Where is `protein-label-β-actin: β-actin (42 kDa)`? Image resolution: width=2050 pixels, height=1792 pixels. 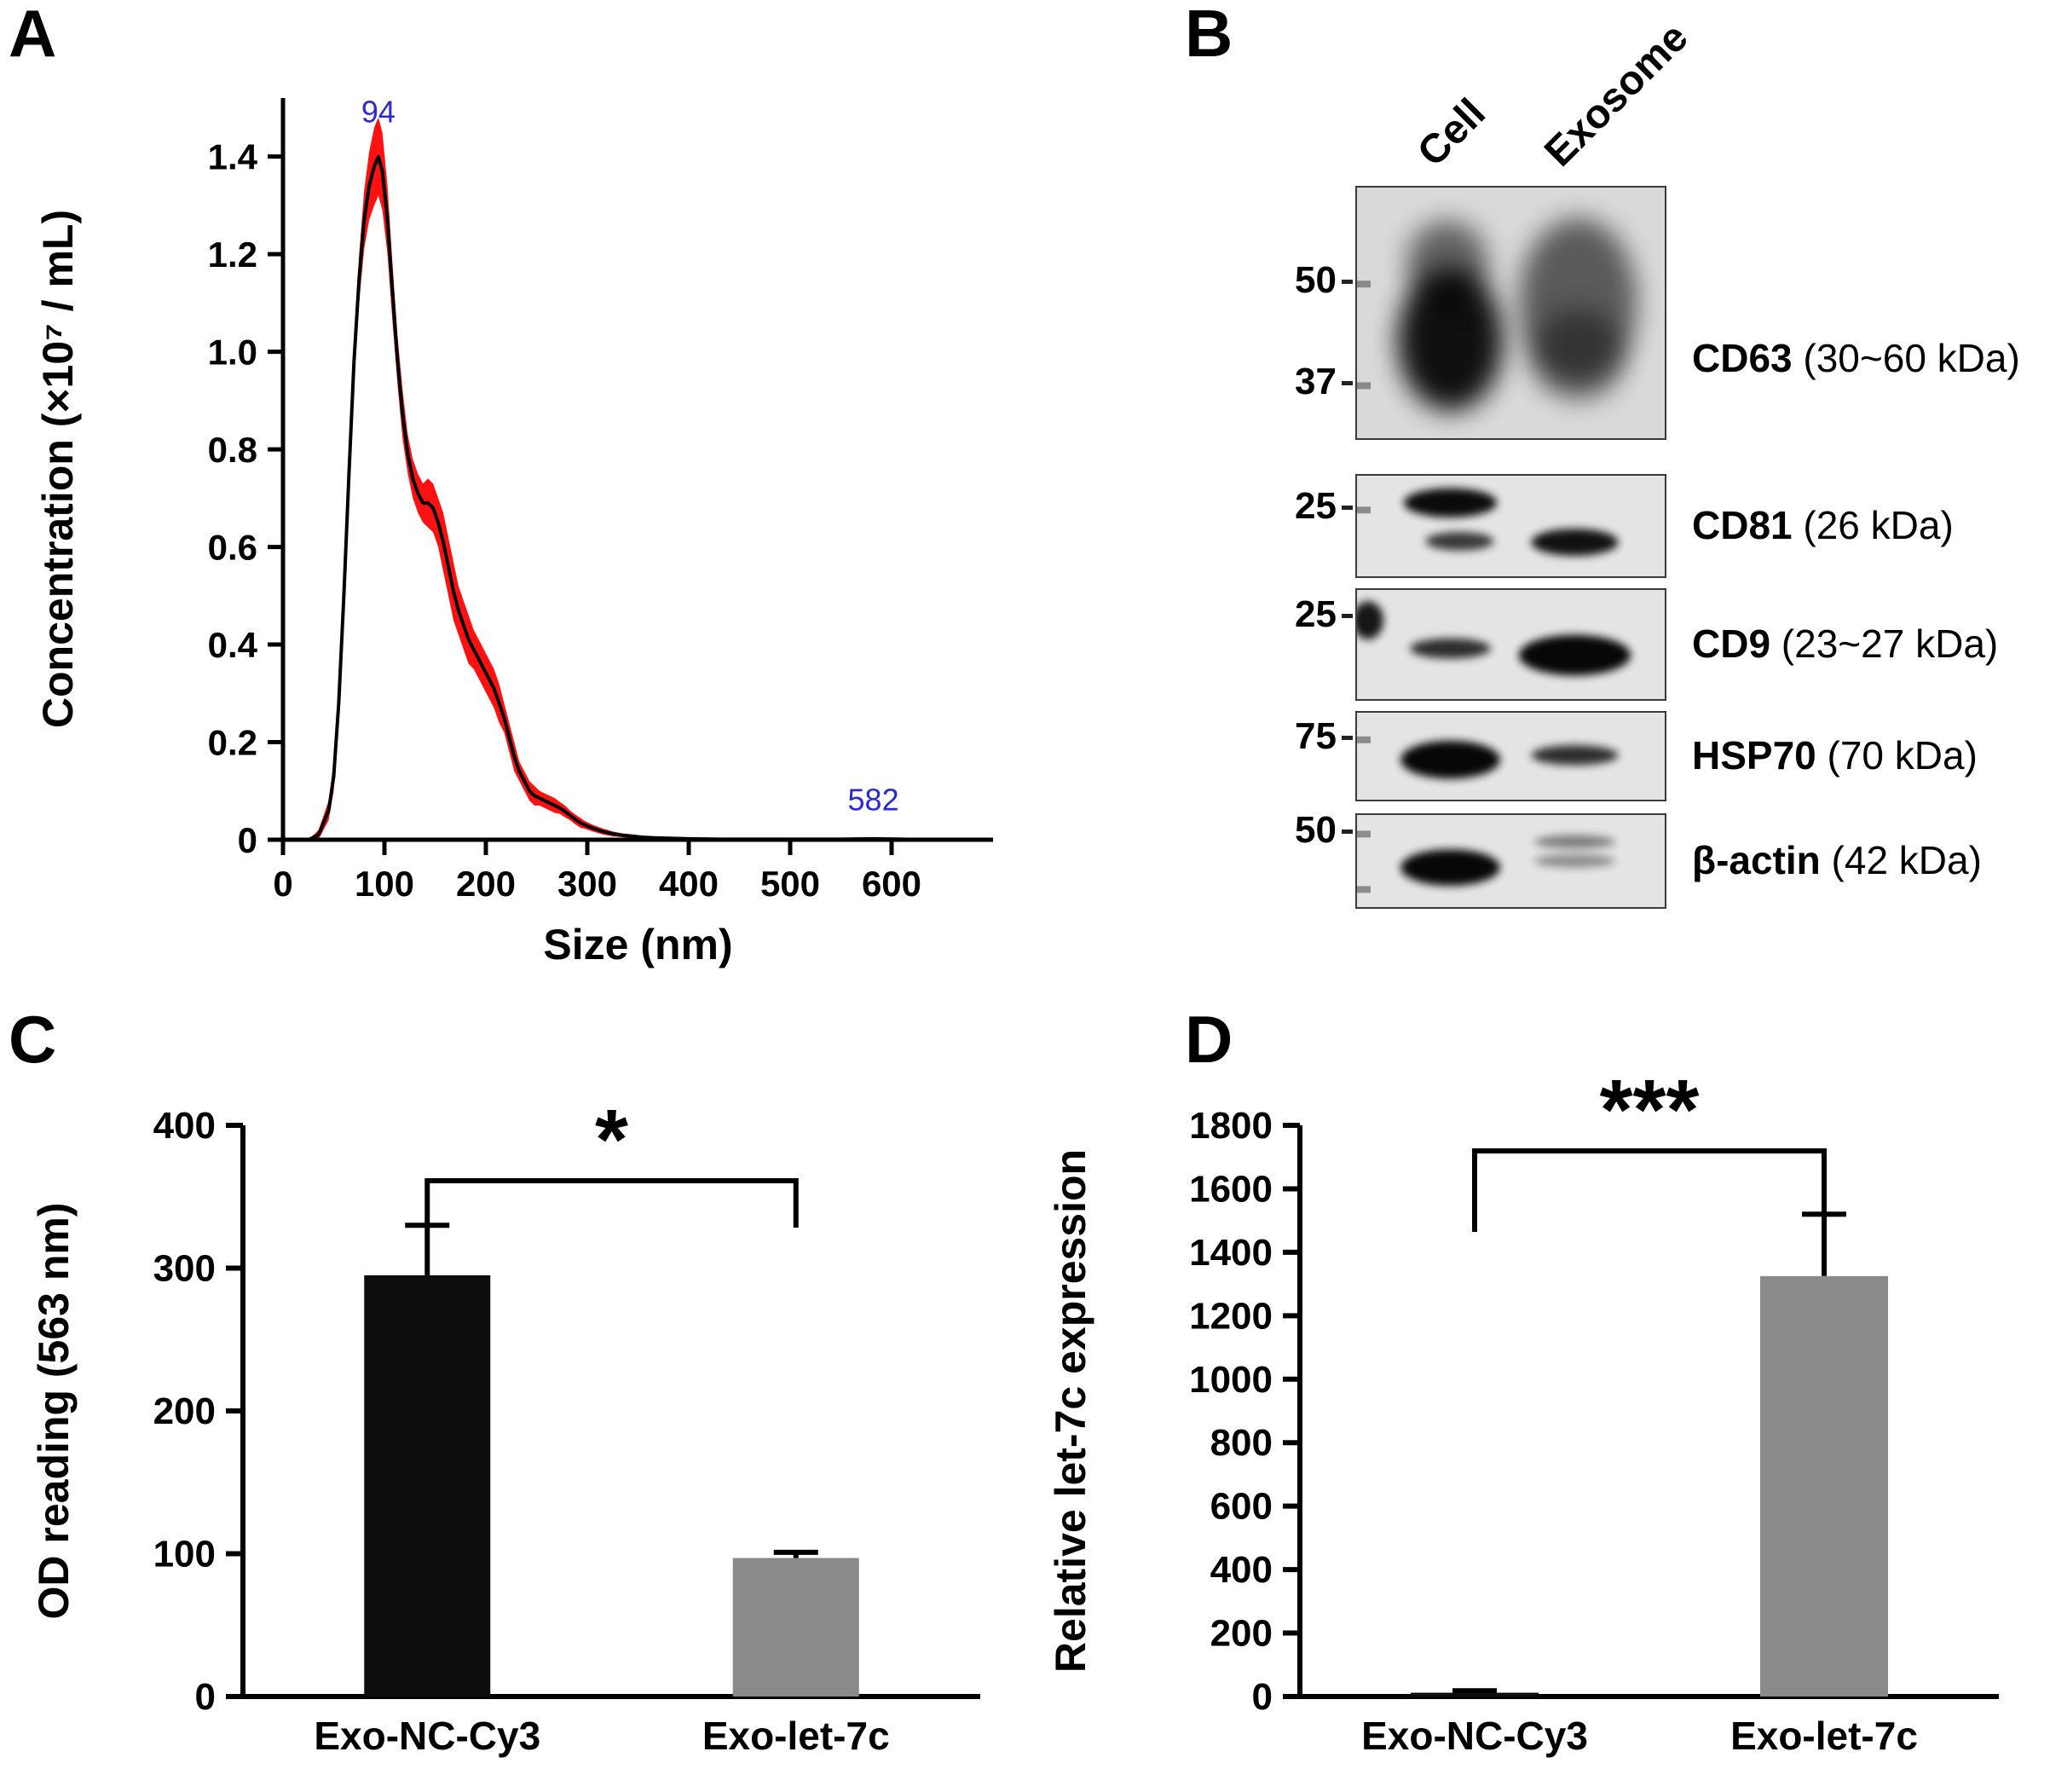 protein-label-β-actin: β-actin (42 kDa) is located at coordinates (1837, 860).